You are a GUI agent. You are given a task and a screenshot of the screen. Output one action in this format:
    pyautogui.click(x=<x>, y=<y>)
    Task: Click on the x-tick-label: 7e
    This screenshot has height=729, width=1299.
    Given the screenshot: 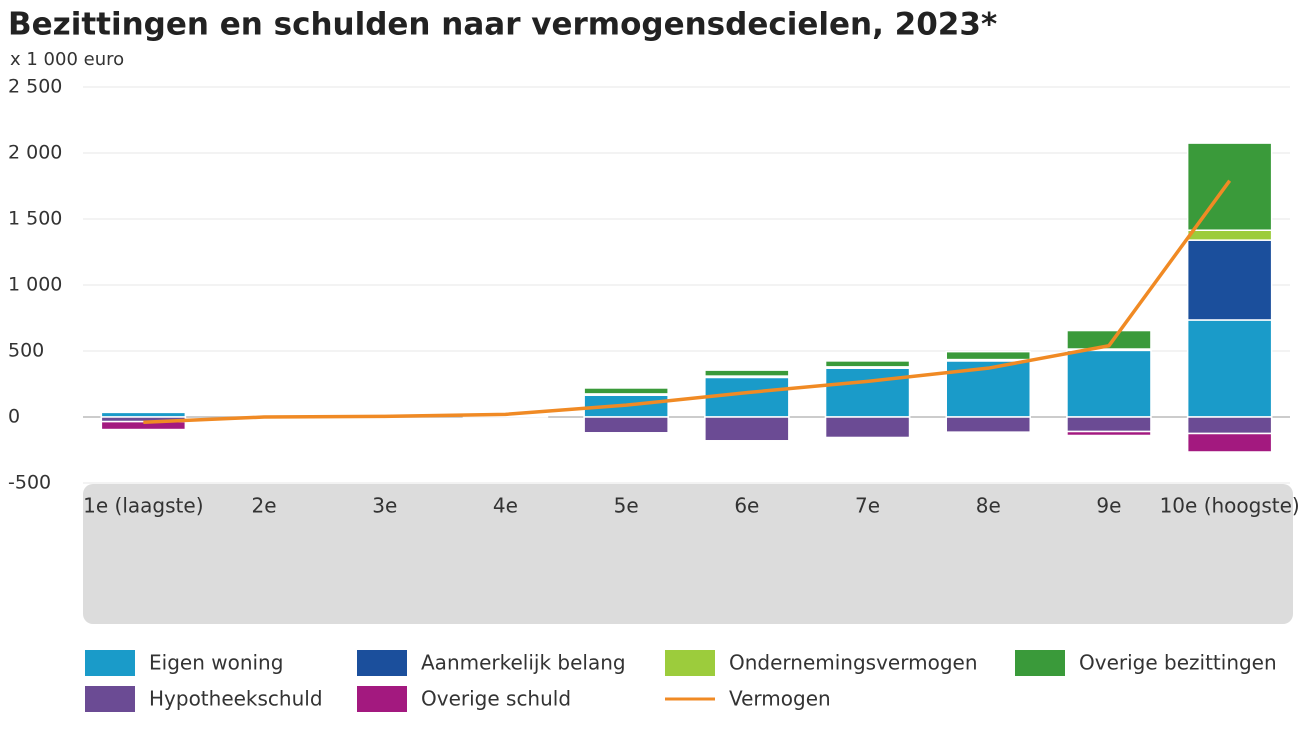 What is the action you would take?
    pyautogui.click(x=867, y=506)
    